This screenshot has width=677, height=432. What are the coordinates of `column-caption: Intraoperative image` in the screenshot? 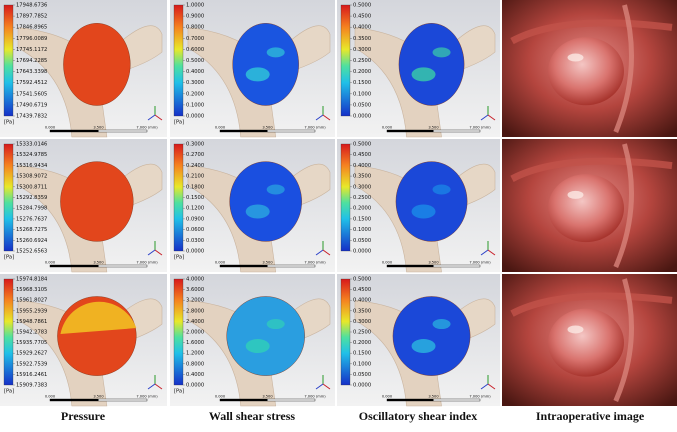 It's located at (590, 416).